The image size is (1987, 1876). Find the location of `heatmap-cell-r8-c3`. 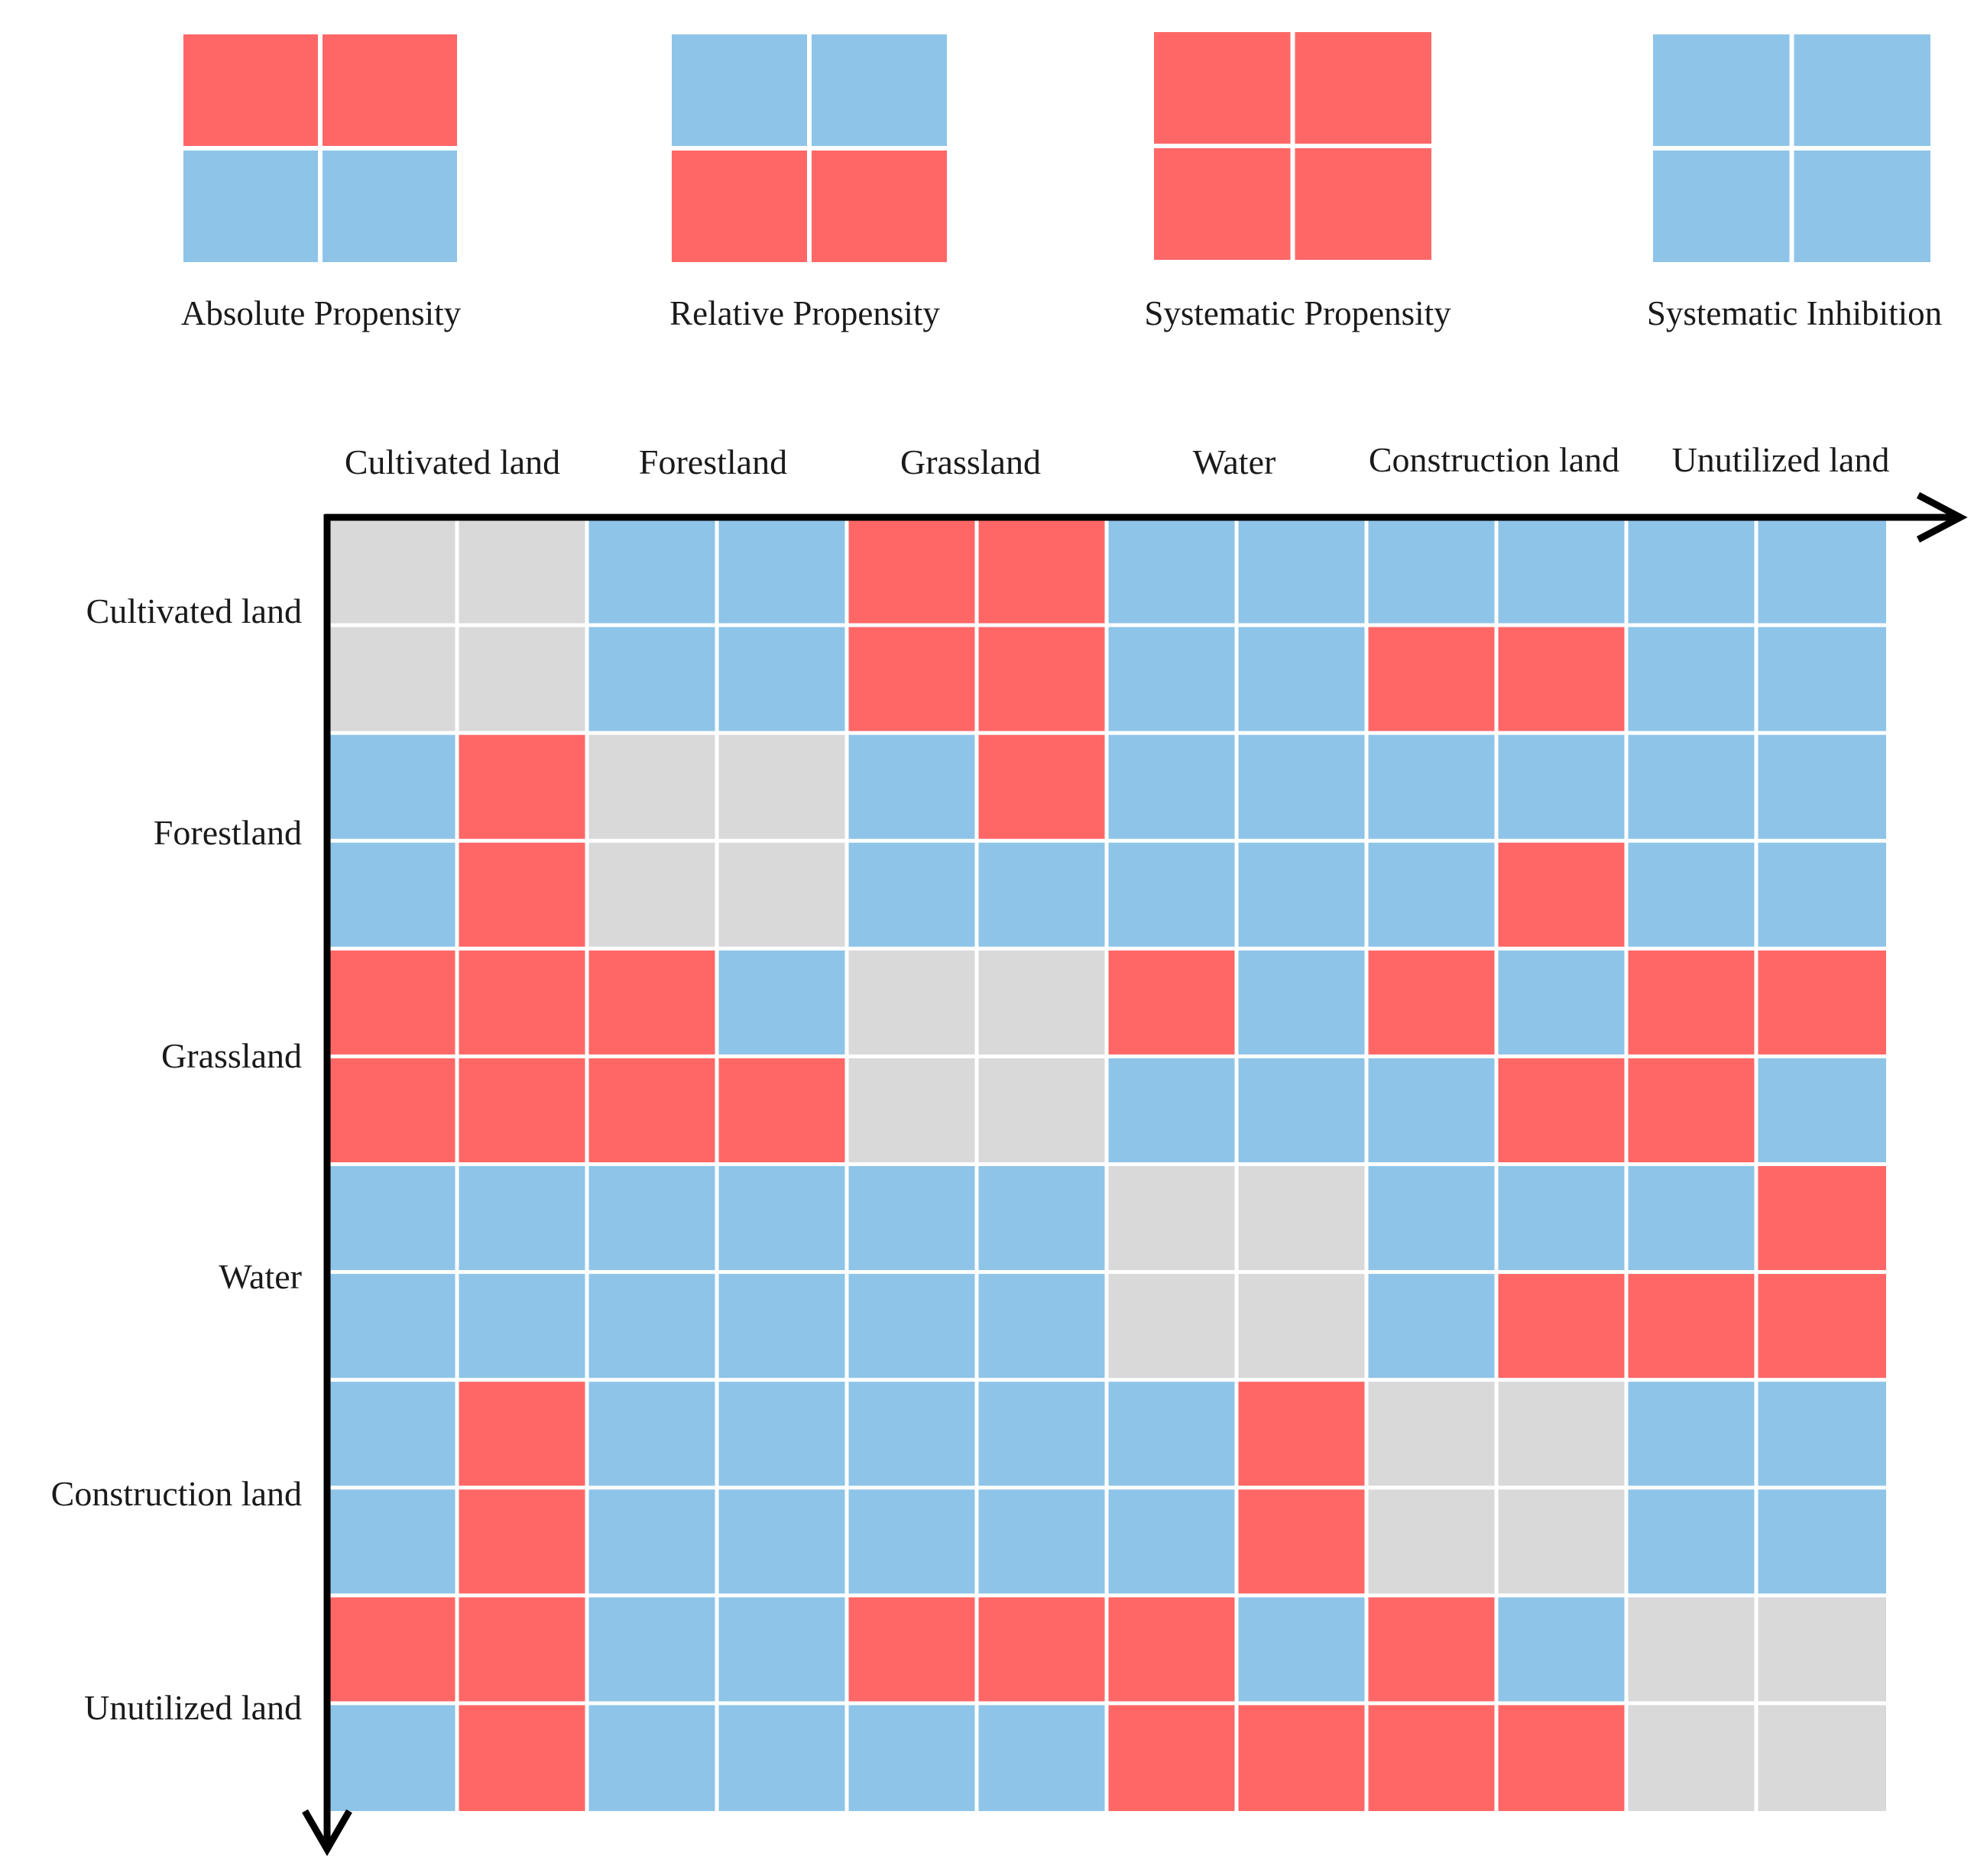

heatmap-cell-r8-c3 is located at coordinates (781, 1434).